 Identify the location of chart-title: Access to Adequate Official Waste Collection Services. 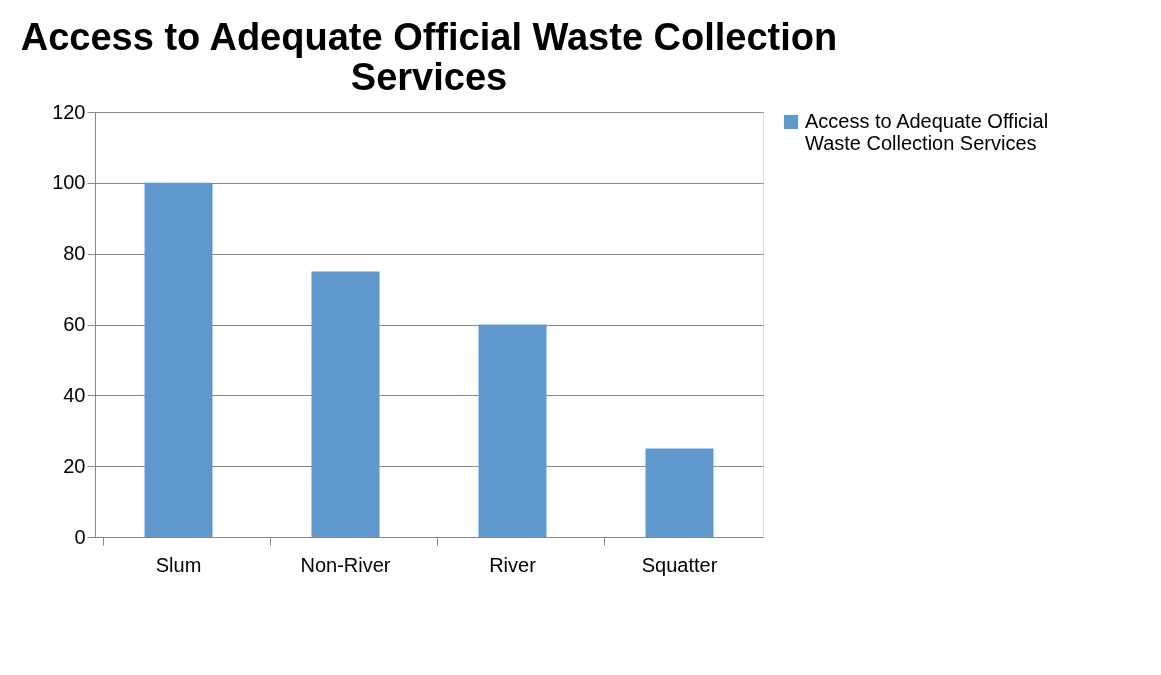
(429, 57).